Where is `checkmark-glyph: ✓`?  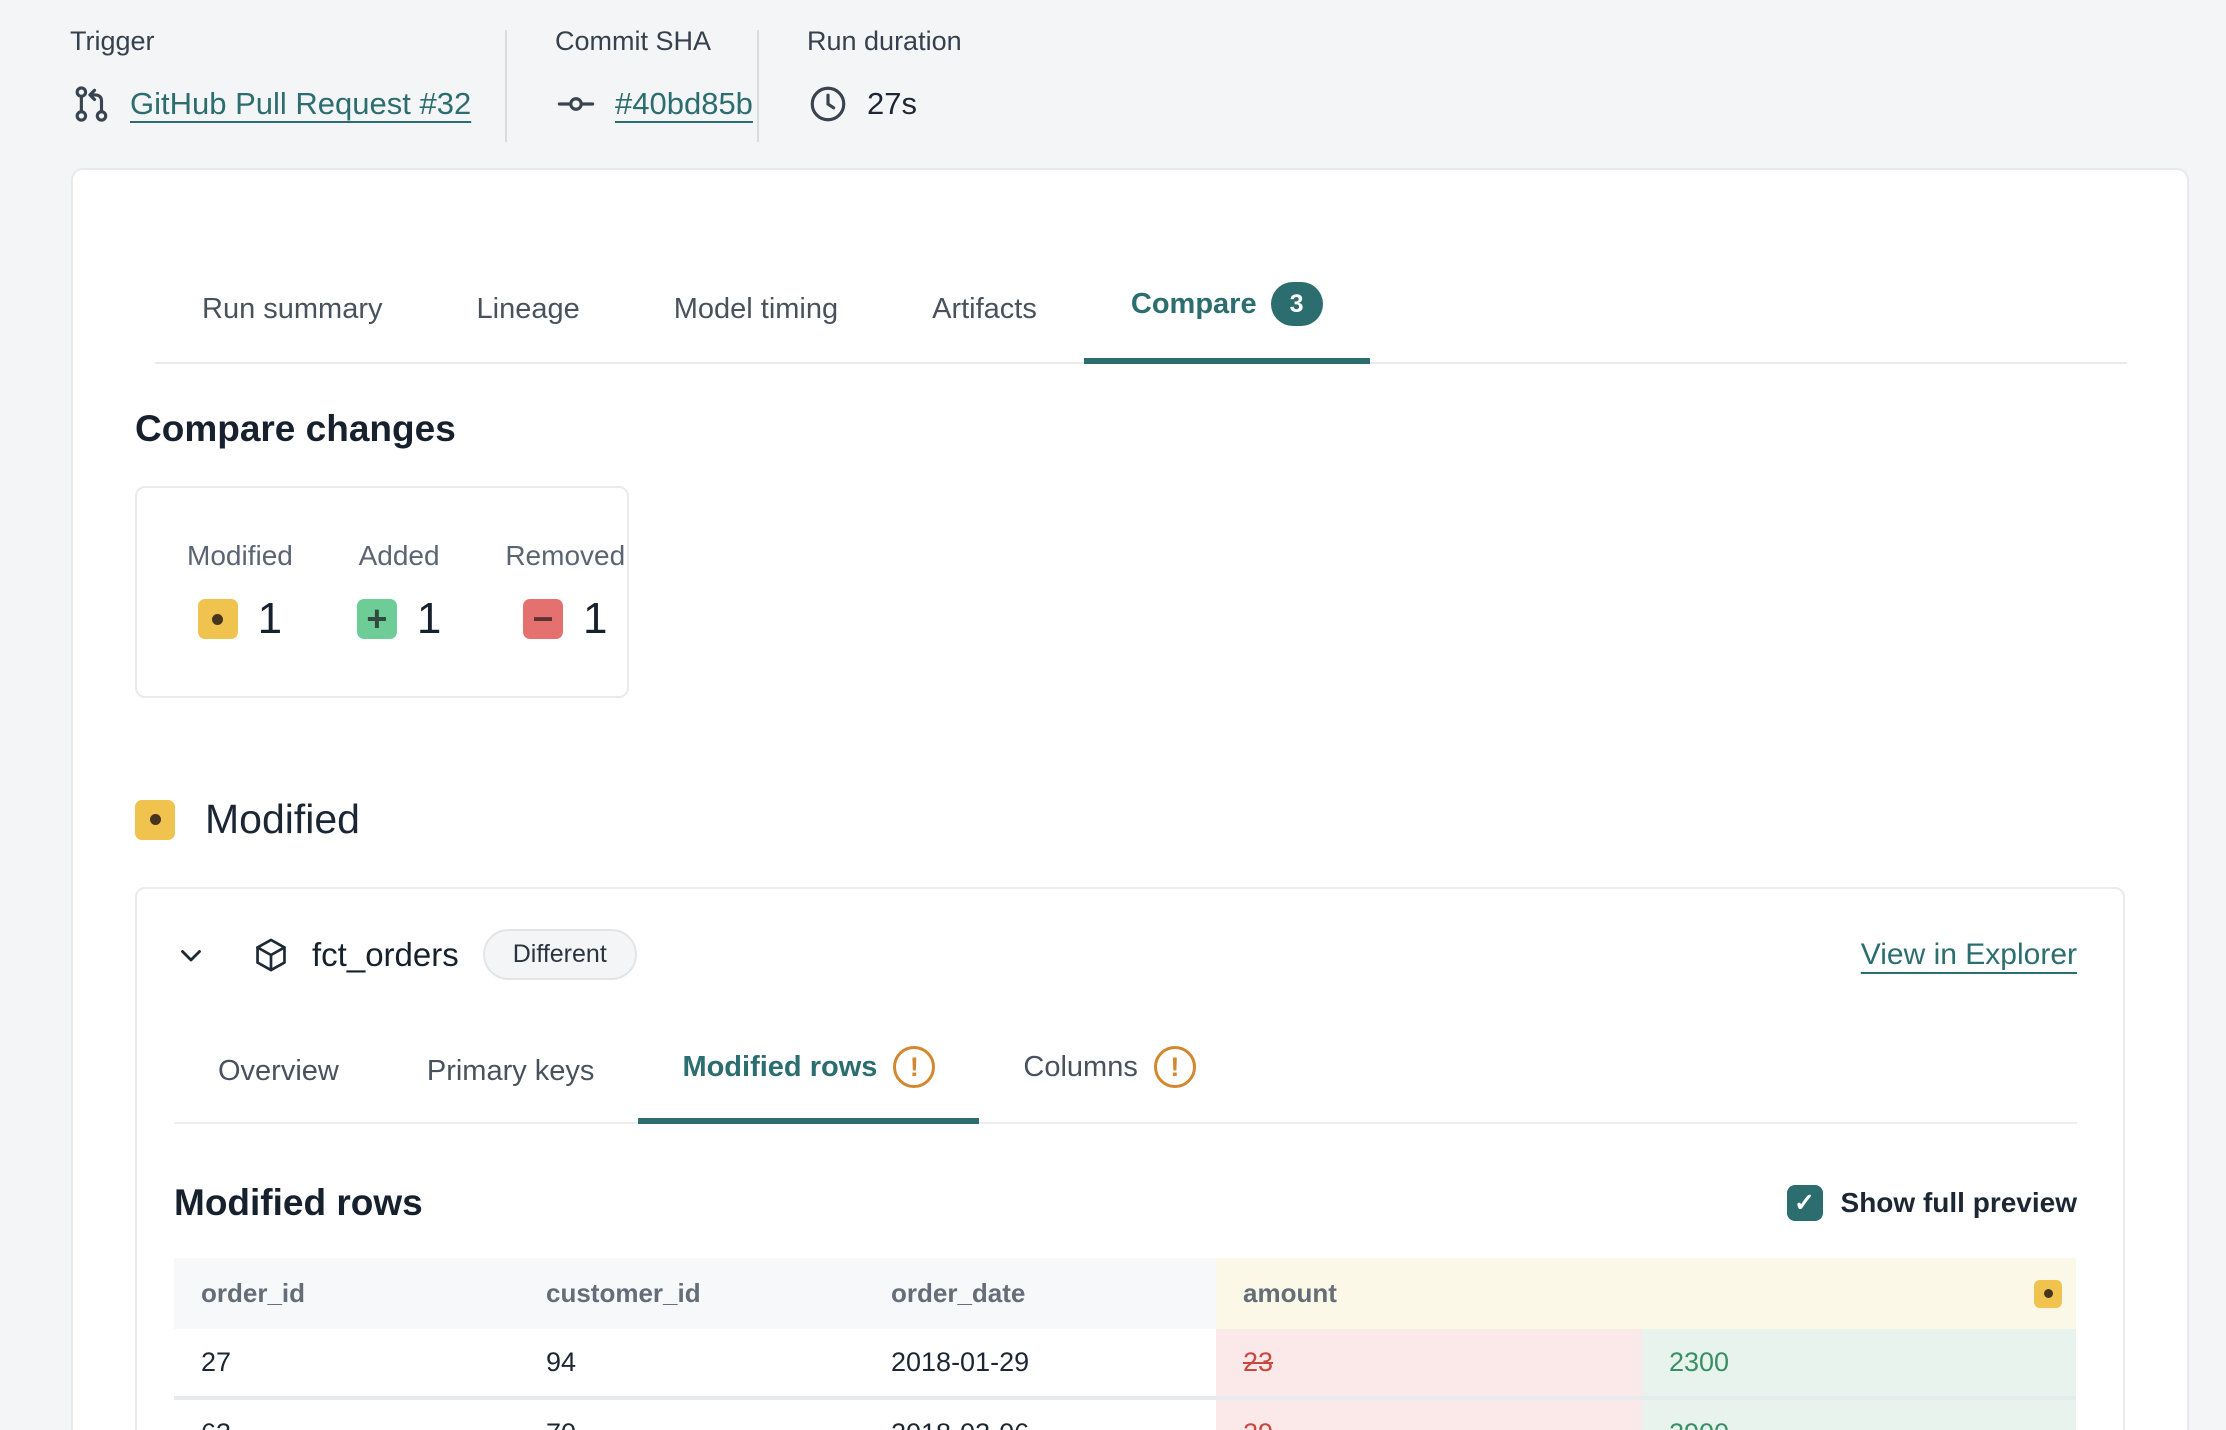 checkmark-glyph: ✓ is located at coordinates (1804, 1203).